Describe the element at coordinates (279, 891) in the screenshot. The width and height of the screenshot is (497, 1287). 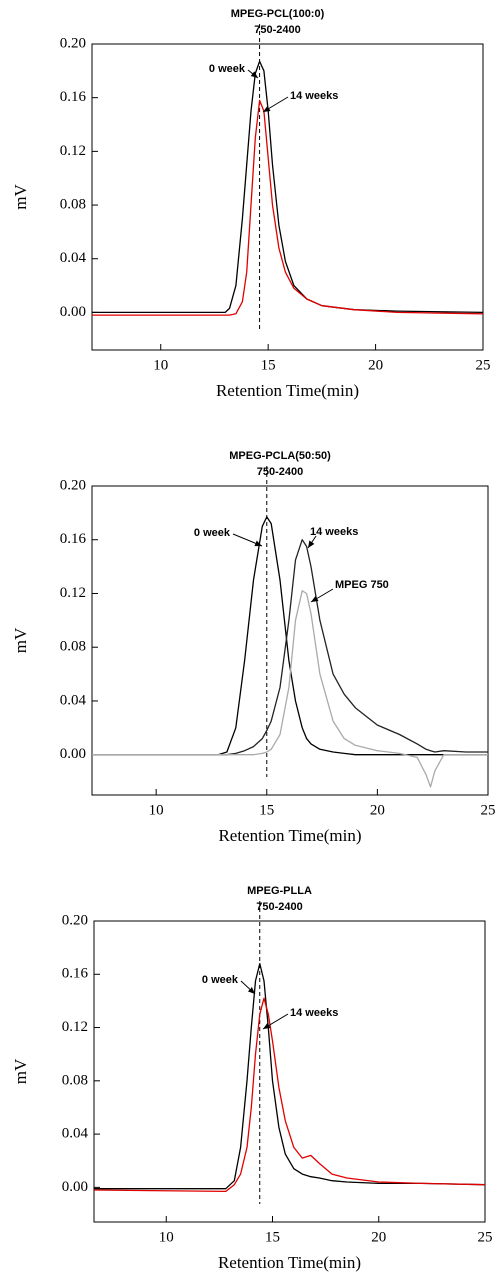
I see `chart-title: MPEG-PLLA` at that location.